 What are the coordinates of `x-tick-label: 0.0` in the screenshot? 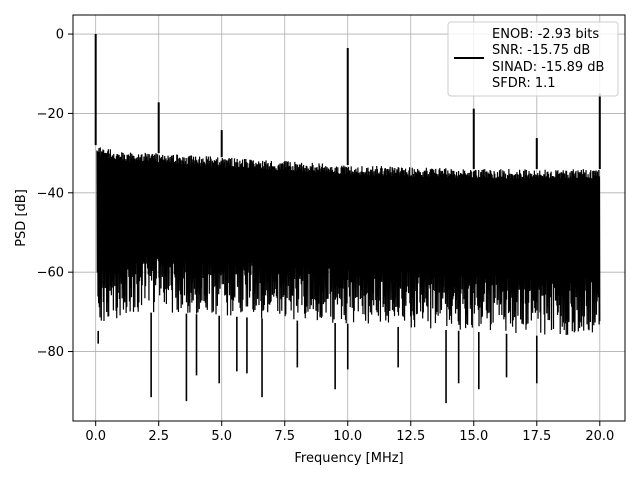 It's located at (95, 436).